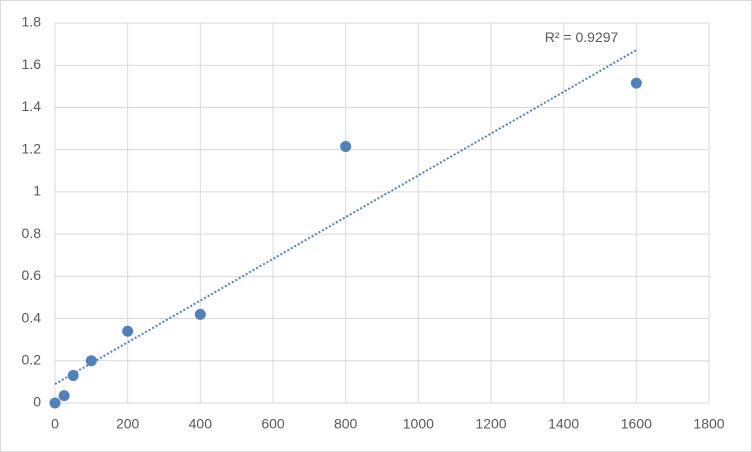 This screenshot has width=752, height=452. I want to click on x-tick-label: 1600, so click(636, 424).